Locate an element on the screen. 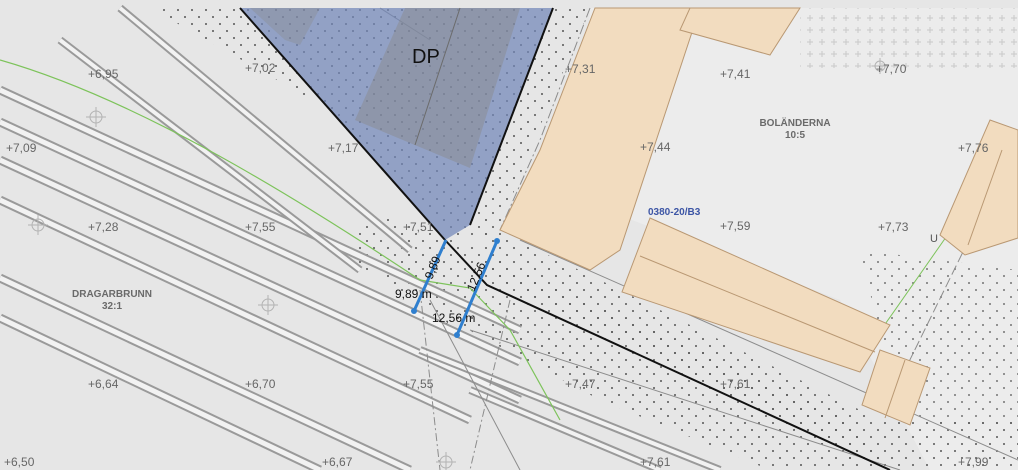 The image size is (1018, 470). building-east is located at coordinates (978, 187).